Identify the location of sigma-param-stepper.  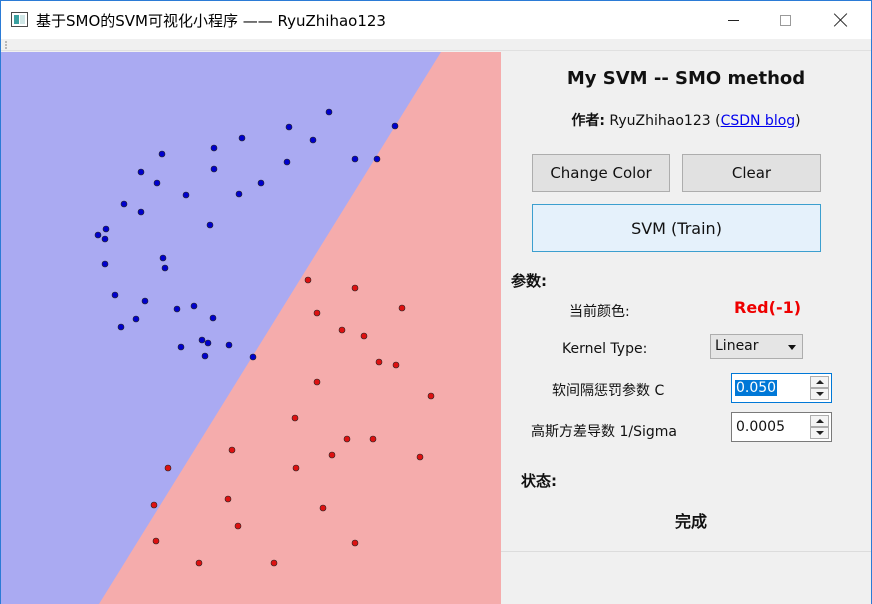
(819, 427).